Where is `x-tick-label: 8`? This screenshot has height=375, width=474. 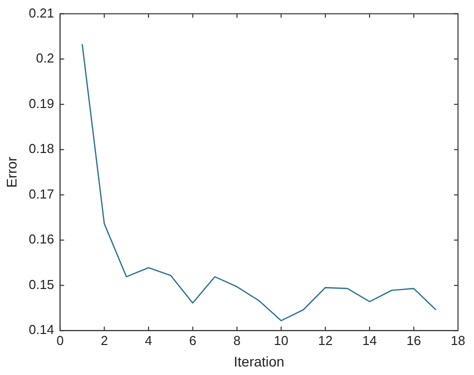 x-tick-label: 8 is located at coordinates (237, 340).